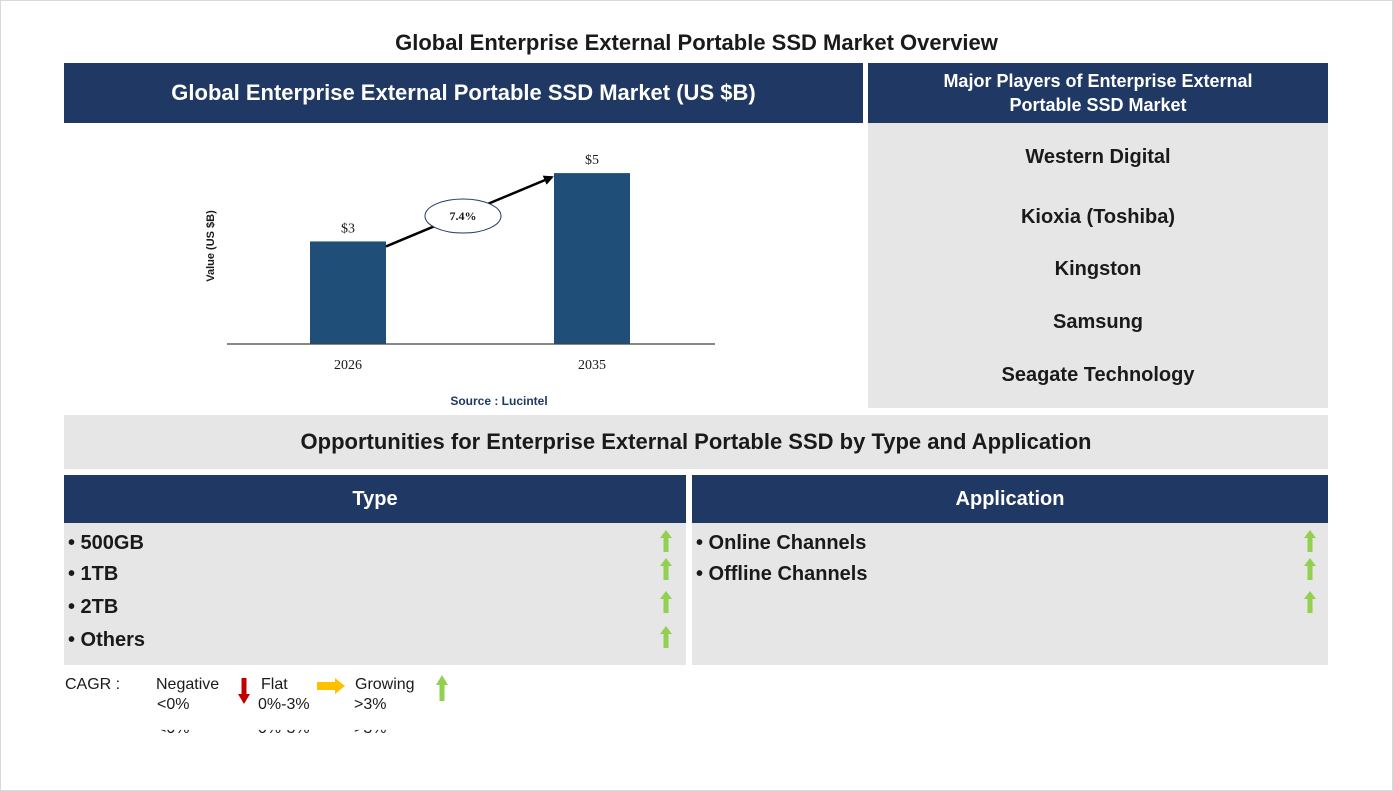 This screenshot has width=1393, height=791. What do you see at coordinates (781, 543) in the screenshot?
I see `application-item: • Online Channels` at bounding box center [781, 543].